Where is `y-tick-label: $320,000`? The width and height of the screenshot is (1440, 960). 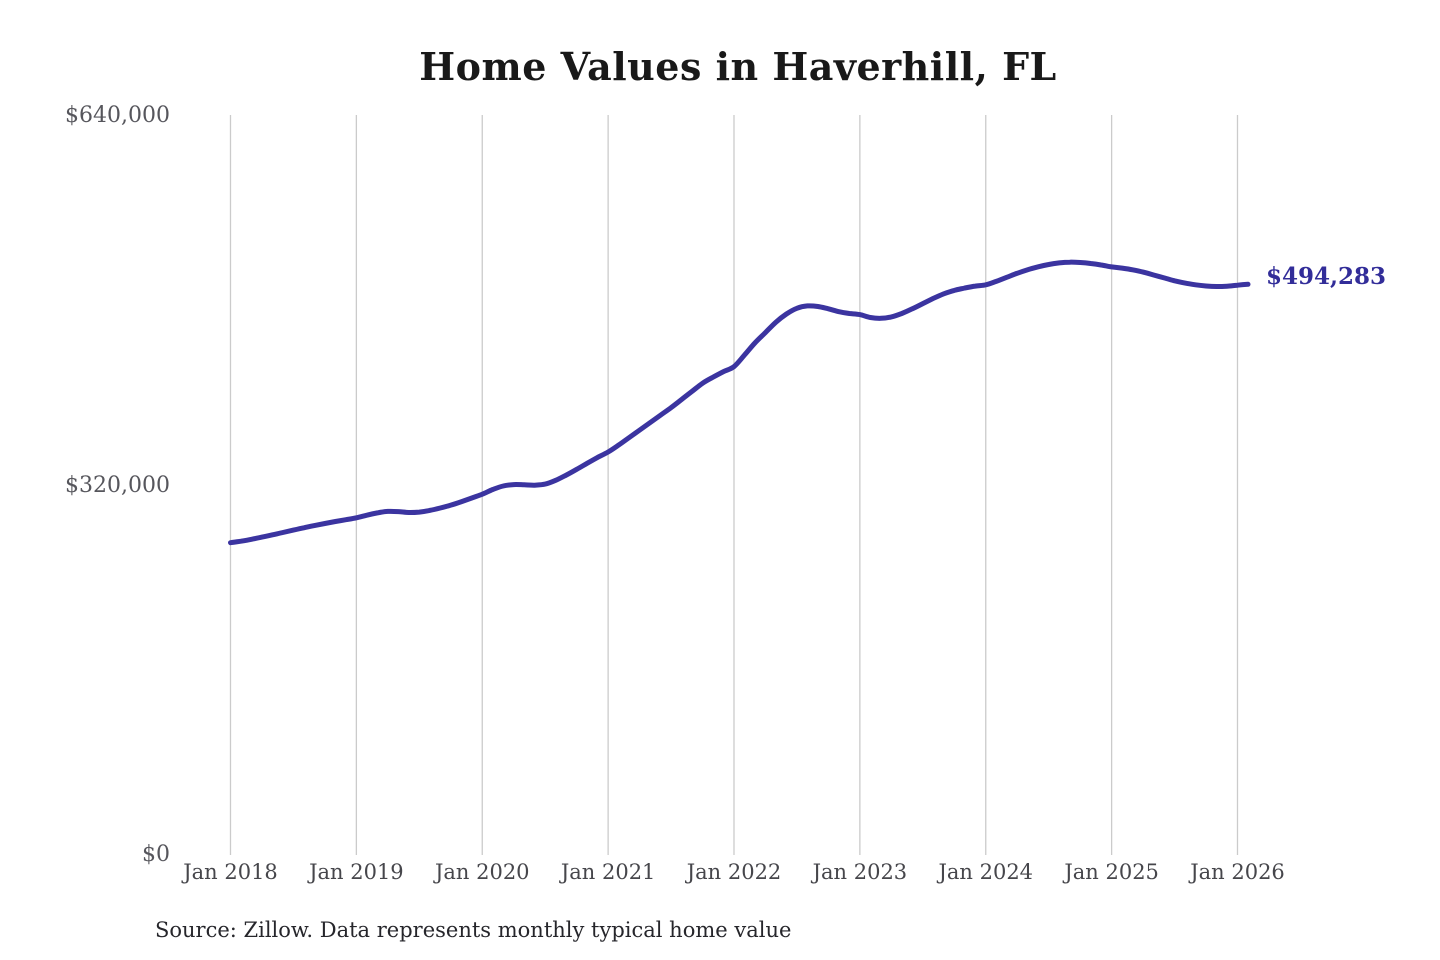
y-tick-label: $320,000 is located at coordinates (117, 485).